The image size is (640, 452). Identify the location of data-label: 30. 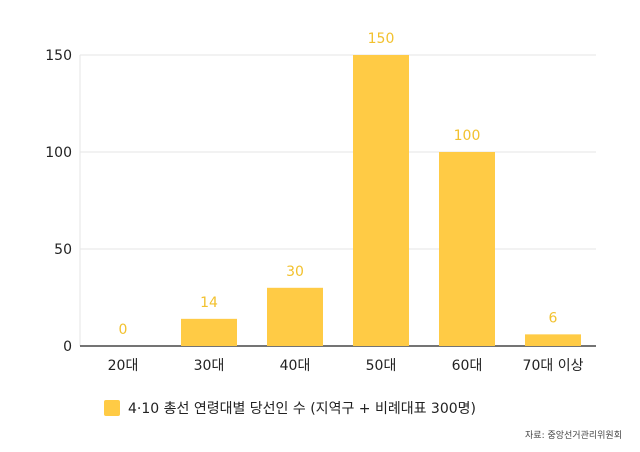
(295, 272).